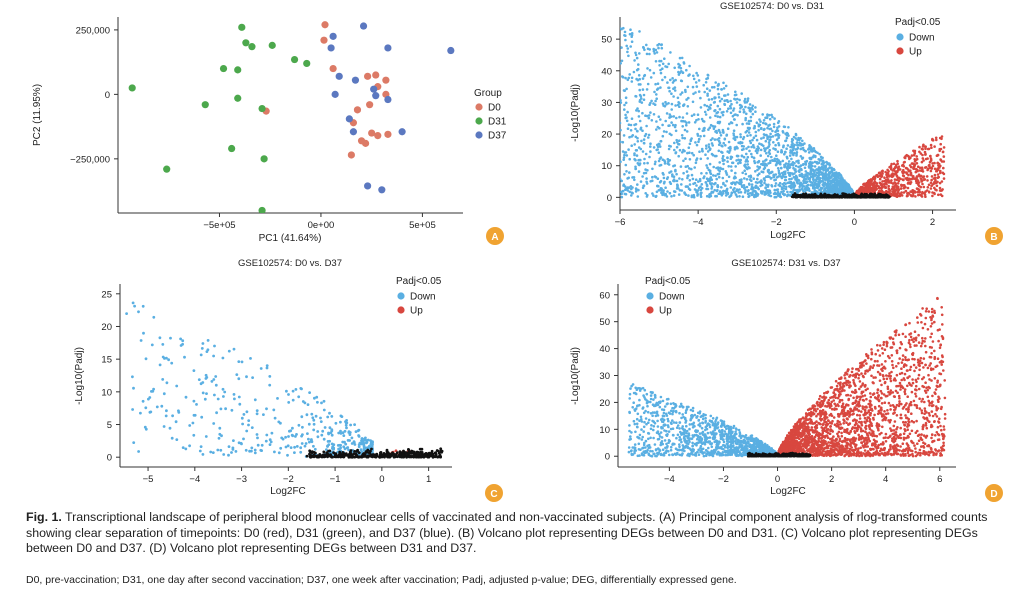  I want to click on y-tick-label: −250,000, so click(90, 159).